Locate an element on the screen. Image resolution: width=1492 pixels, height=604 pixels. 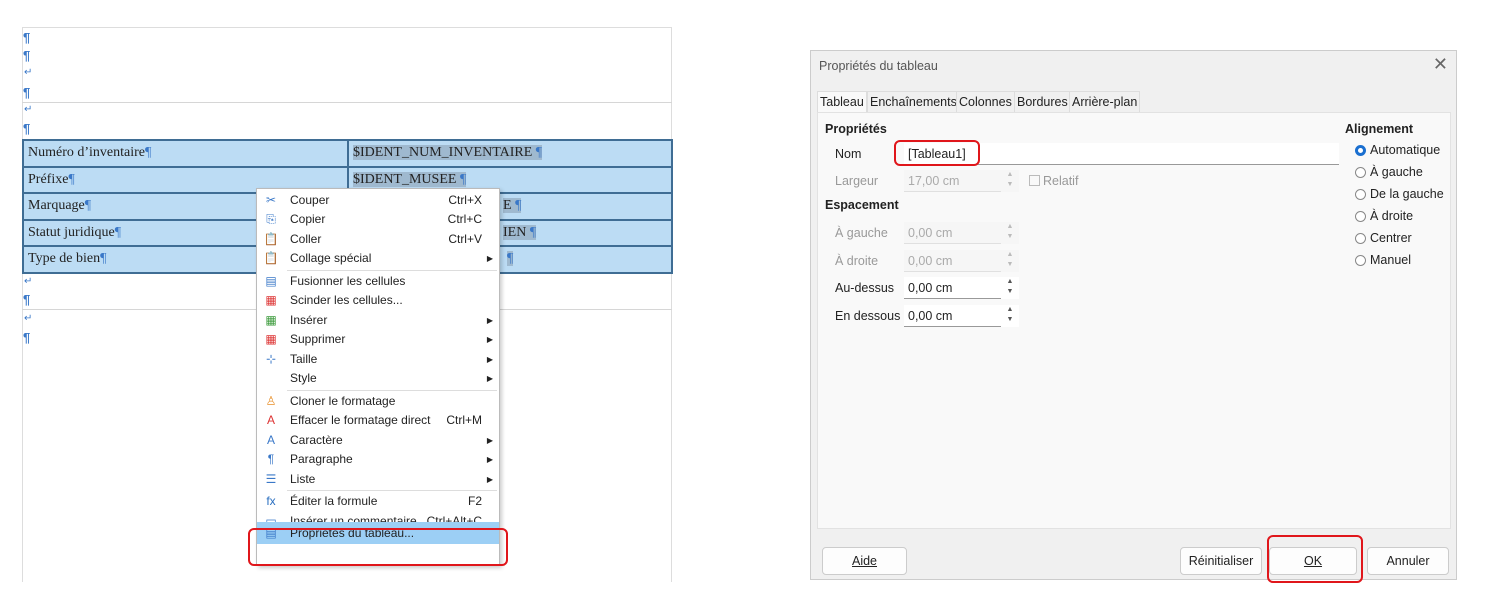
table-properties-icon: ▤ is located at coordinates (271, 533).